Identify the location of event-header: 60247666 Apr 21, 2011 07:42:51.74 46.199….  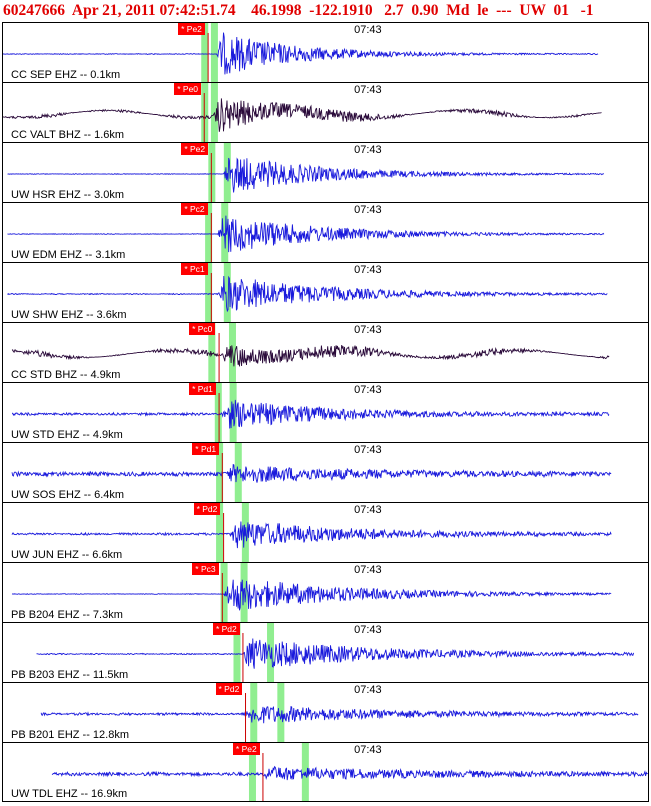
(298, 10).